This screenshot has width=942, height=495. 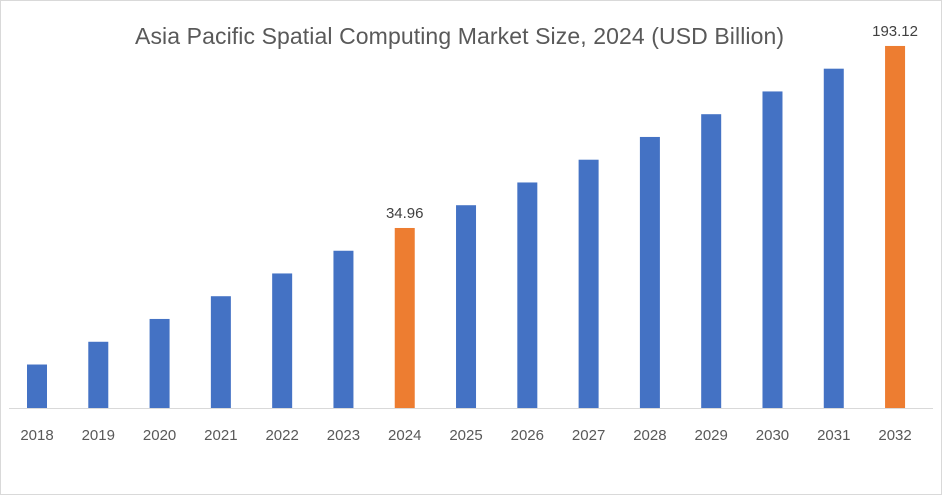 I want to click on x-tick-label-2032: 2032, so click(x=894, y=435).